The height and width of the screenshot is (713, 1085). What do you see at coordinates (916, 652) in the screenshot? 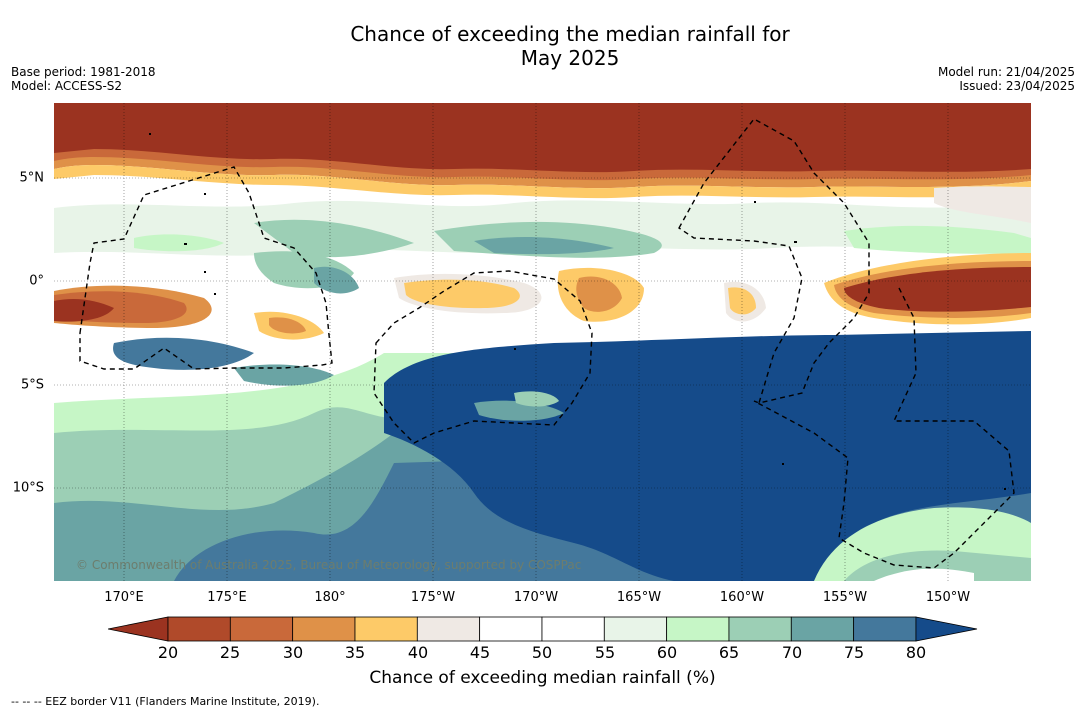
I see `colorbar-label-80: 80` at bounding box center [916, 652].